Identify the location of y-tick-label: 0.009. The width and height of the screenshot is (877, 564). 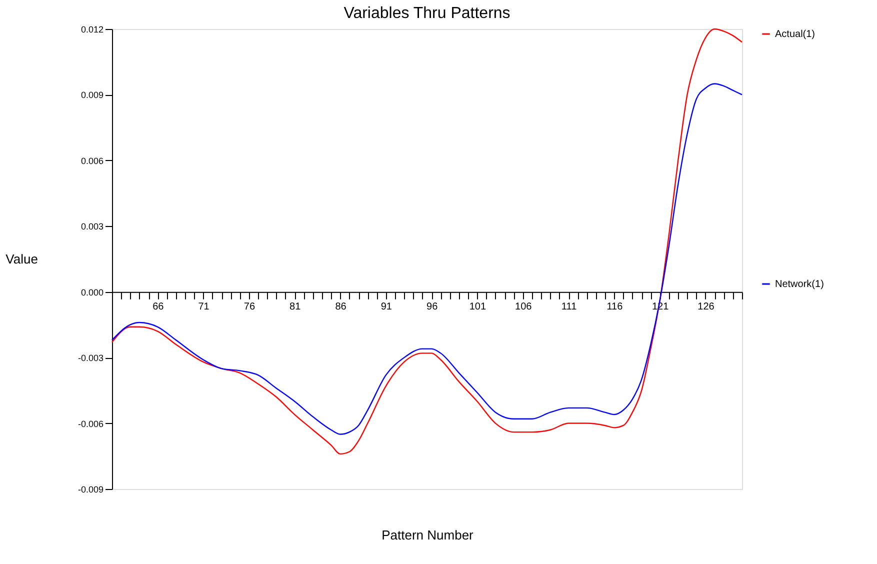
(92, 95).